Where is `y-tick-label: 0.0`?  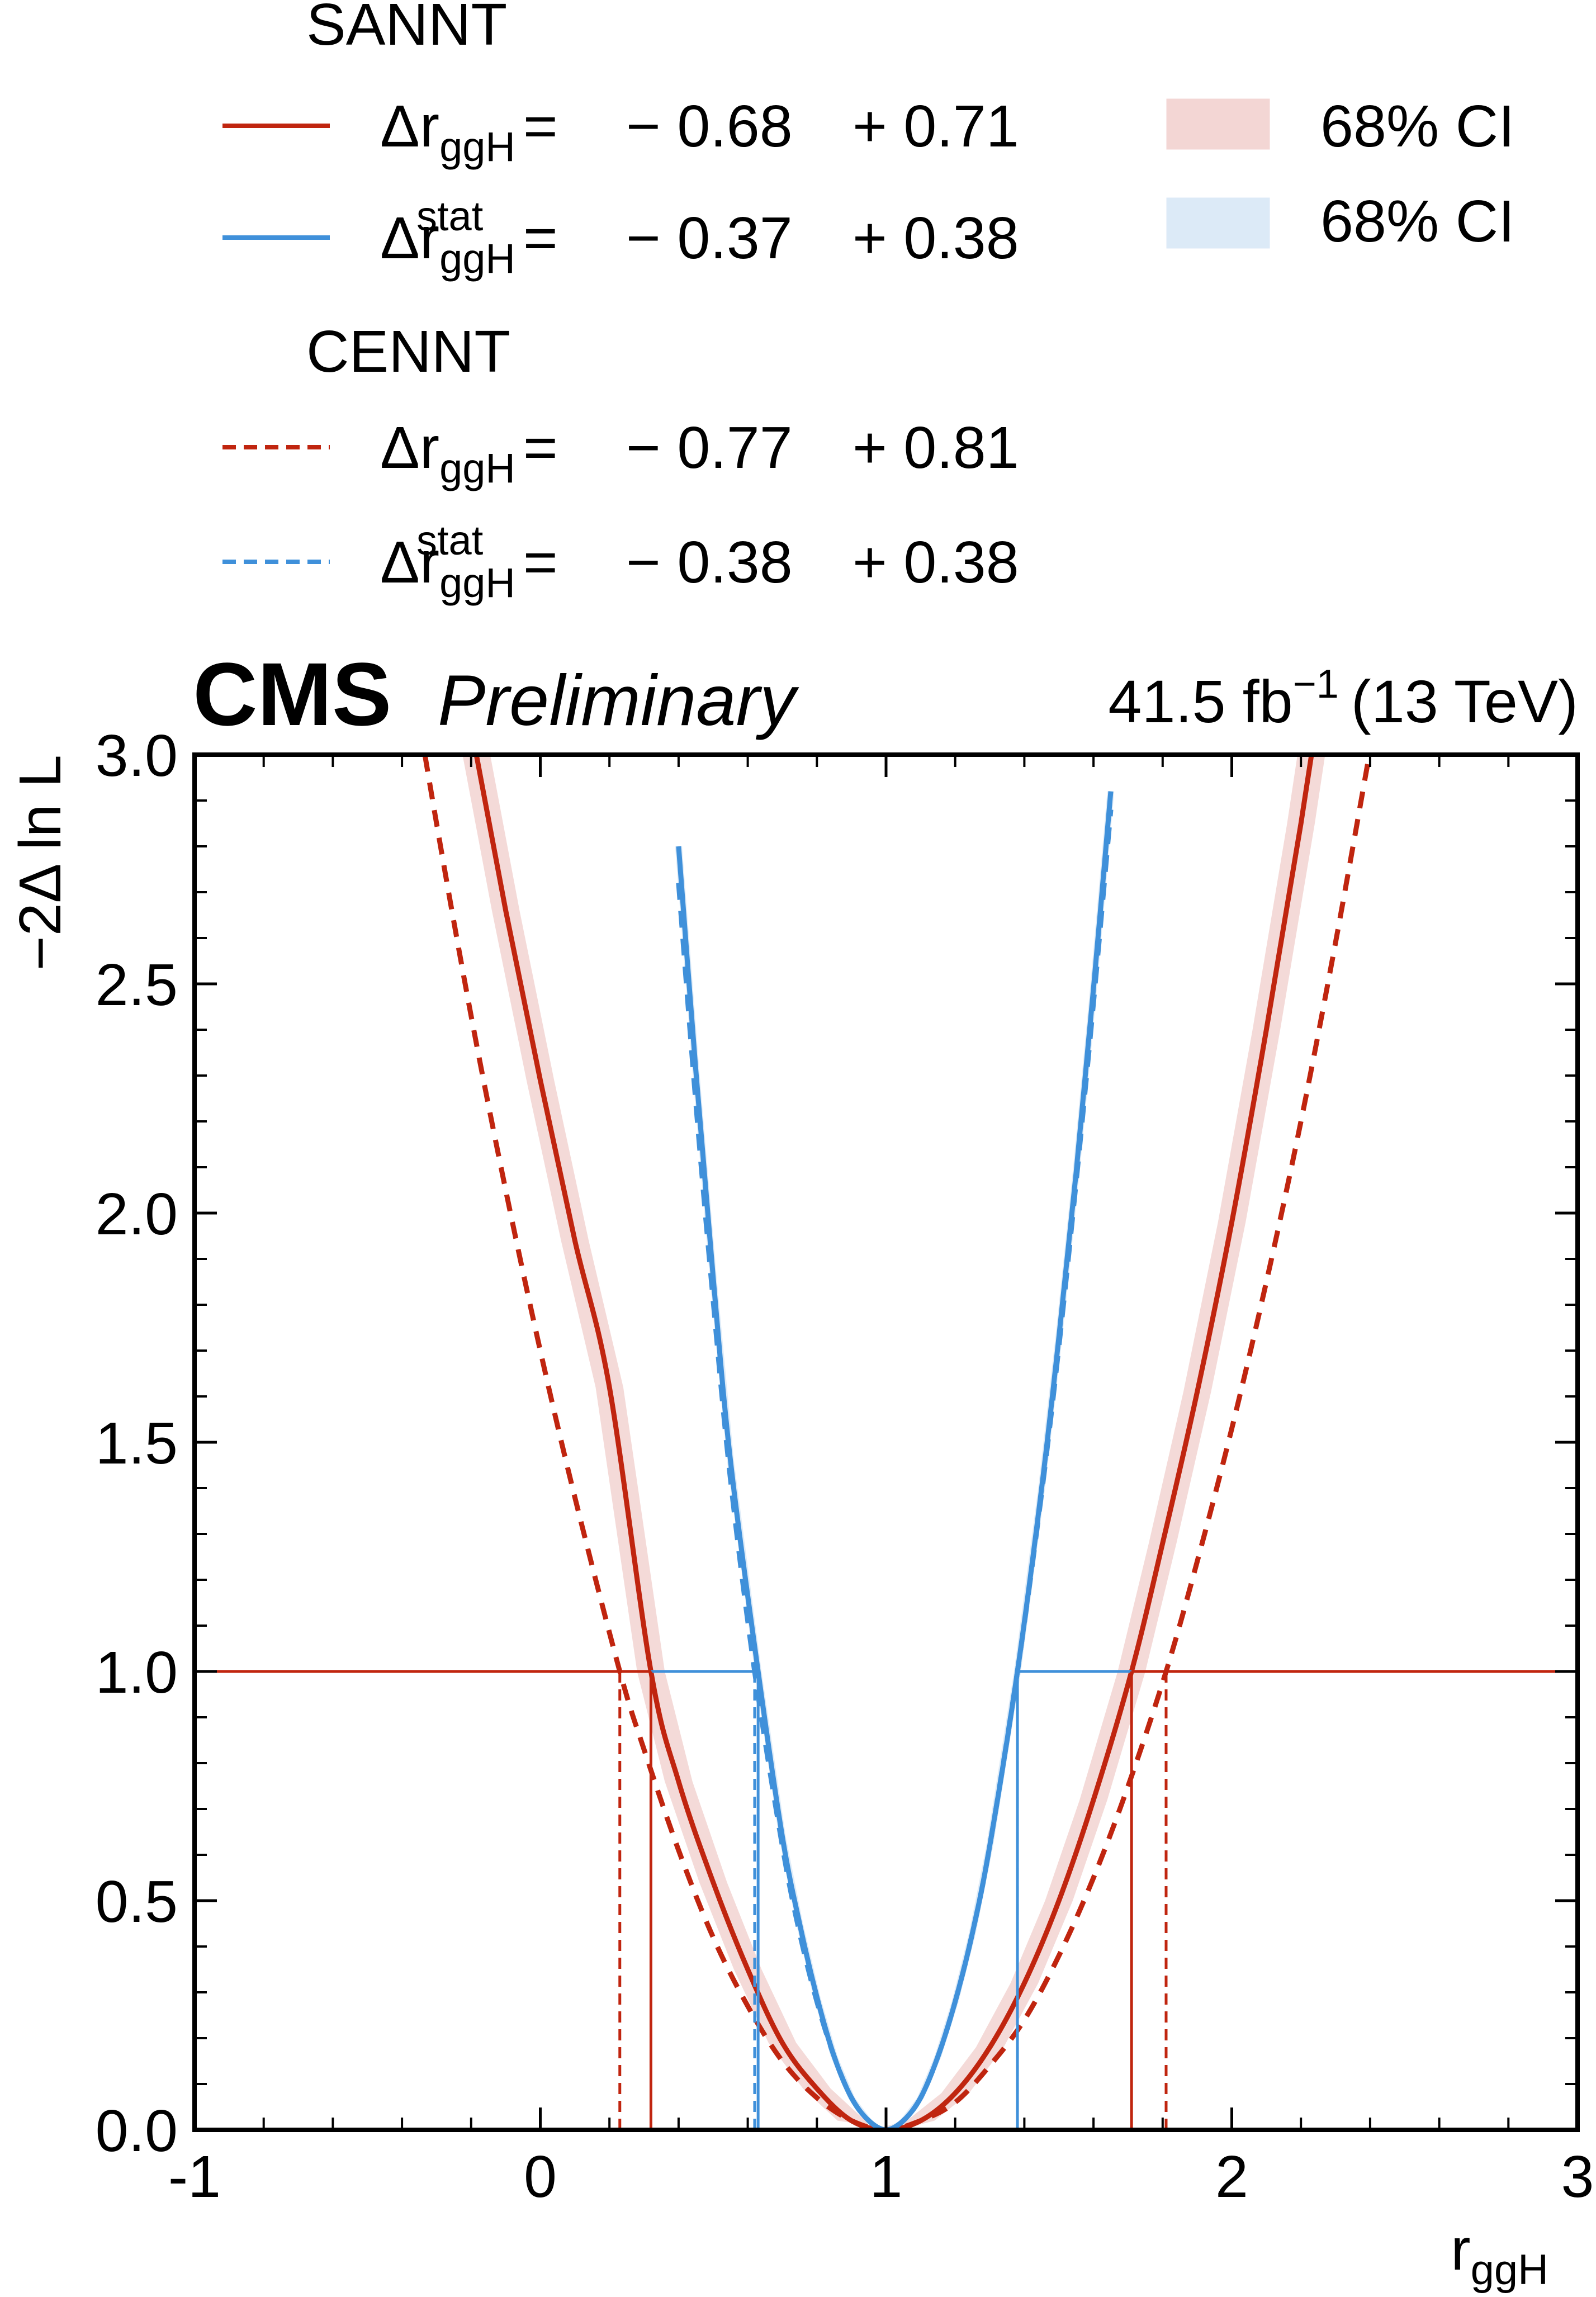
y-tick-label: 0.0 is located at coordinates (137, 2131).